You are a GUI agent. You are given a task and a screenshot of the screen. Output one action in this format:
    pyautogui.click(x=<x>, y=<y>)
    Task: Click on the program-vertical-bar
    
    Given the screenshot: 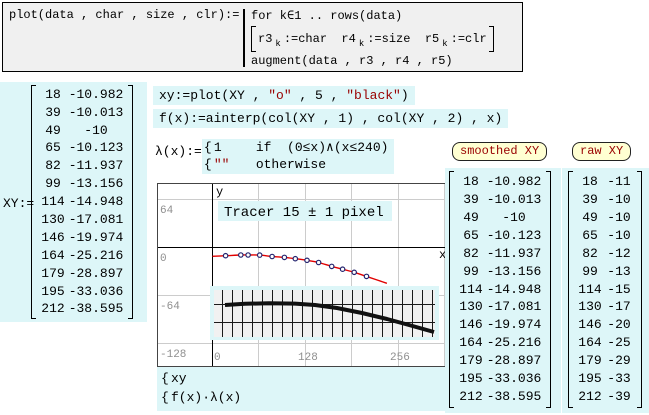 What is the action you would take?
    pyautogui.click(x=244, y=38)
    